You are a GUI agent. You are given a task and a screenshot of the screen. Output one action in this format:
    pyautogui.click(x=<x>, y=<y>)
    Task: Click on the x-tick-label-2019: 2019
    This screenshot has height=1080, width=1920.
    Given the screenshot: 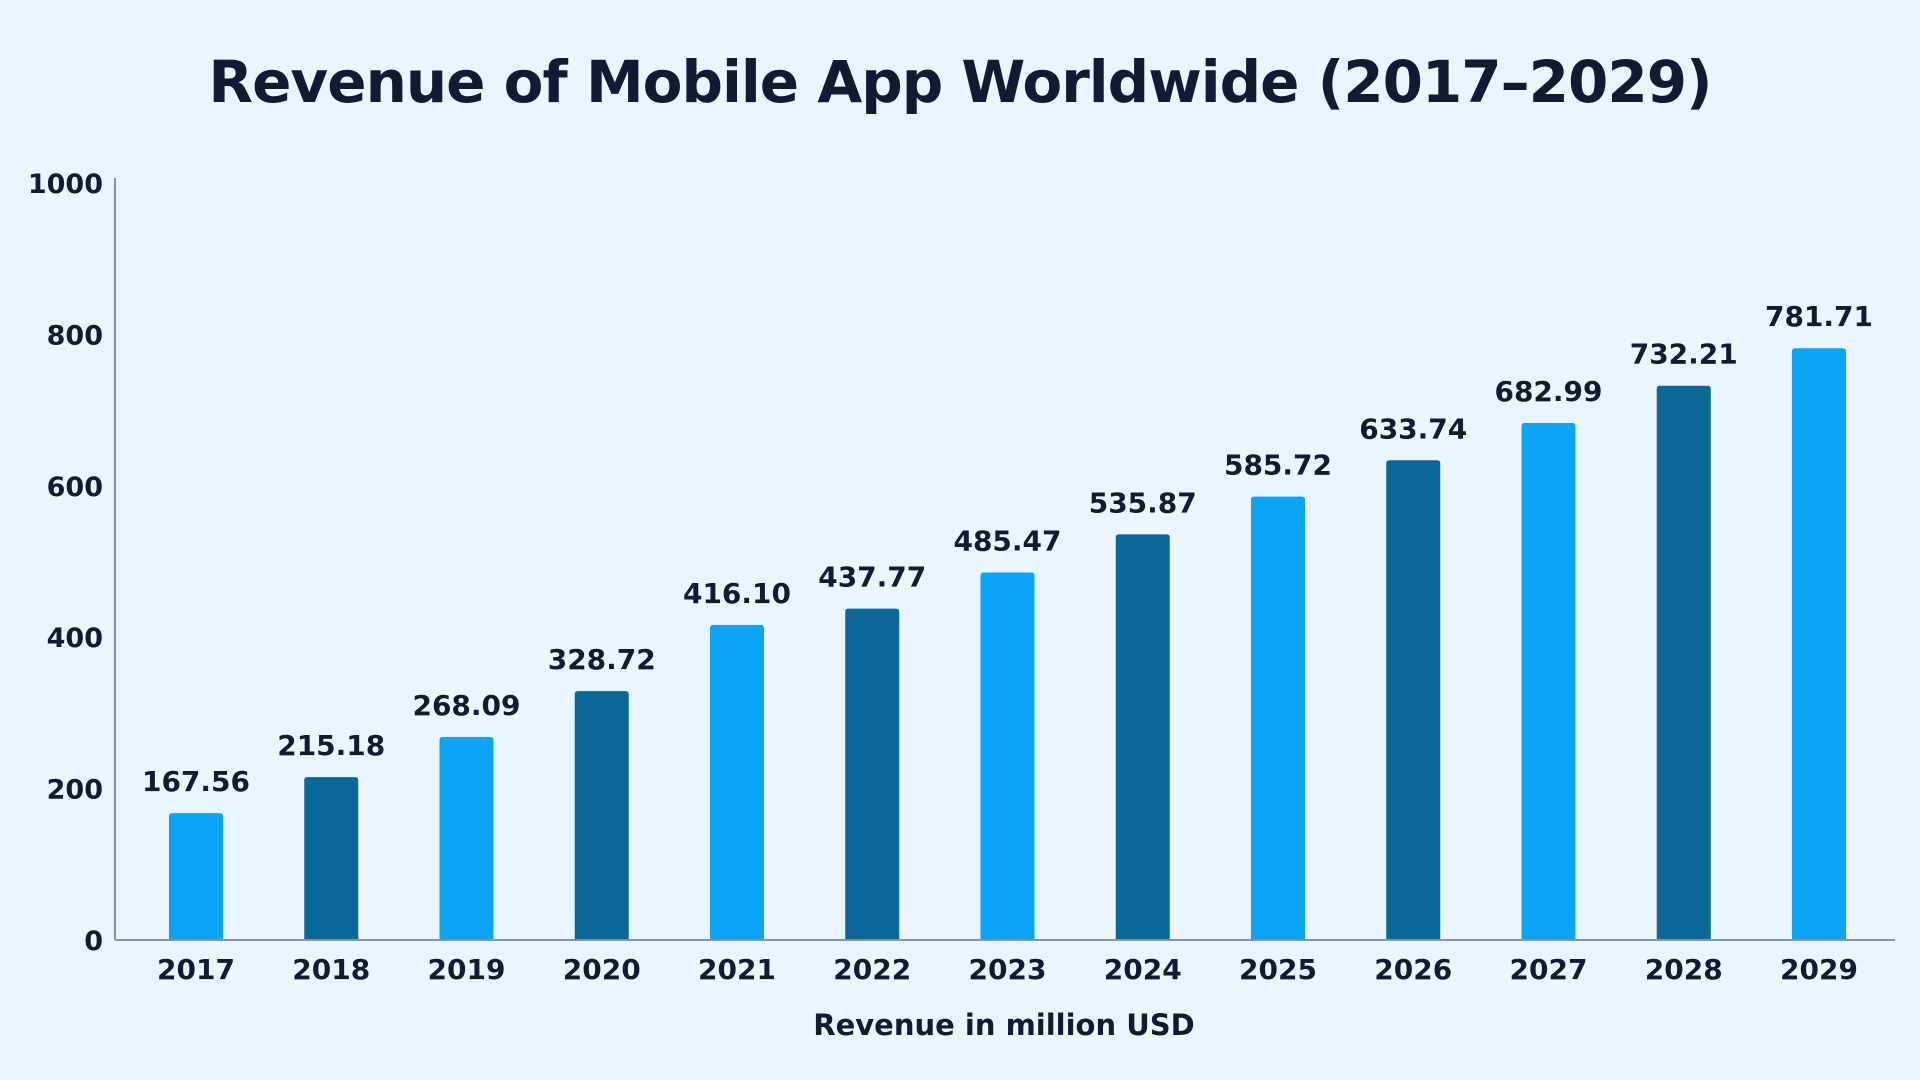 What is the action you would take?
    pyautogui.click(x=467, y=969)
    